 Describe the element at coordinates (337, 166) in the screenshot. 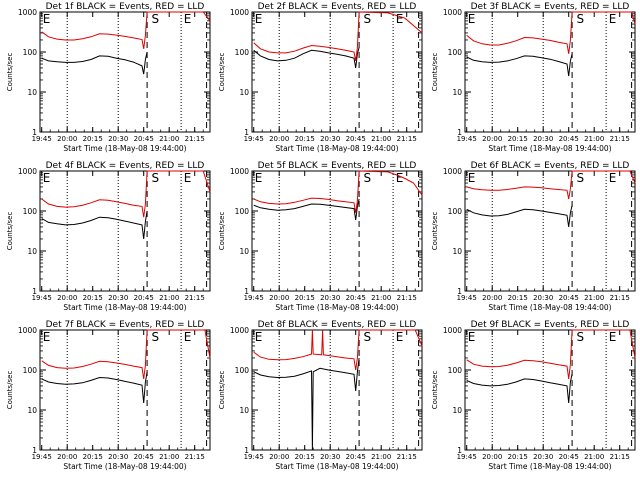

I see `panel-title: Det 5f BLACK = Events, RED = LLD` at that location.